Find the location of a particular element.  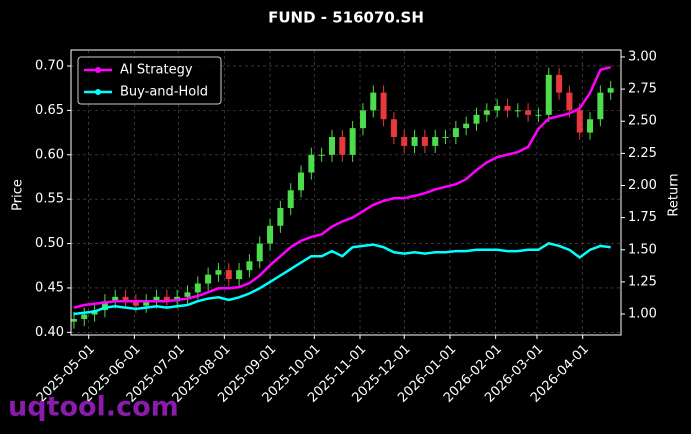

y-tick-label: 0.50 is located at coordinates (49, 243).